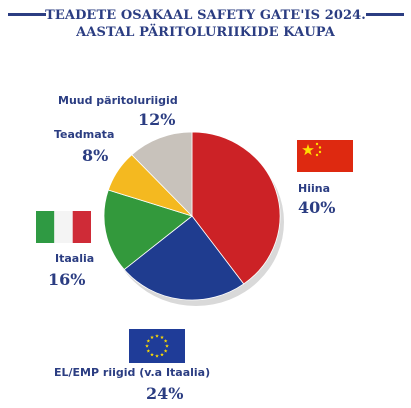 The height and width of the screenshot is (408, 411). Describe the element at coordinates (75, 258) in the screenshot. I see `label-italy: Itaalia` at that location.